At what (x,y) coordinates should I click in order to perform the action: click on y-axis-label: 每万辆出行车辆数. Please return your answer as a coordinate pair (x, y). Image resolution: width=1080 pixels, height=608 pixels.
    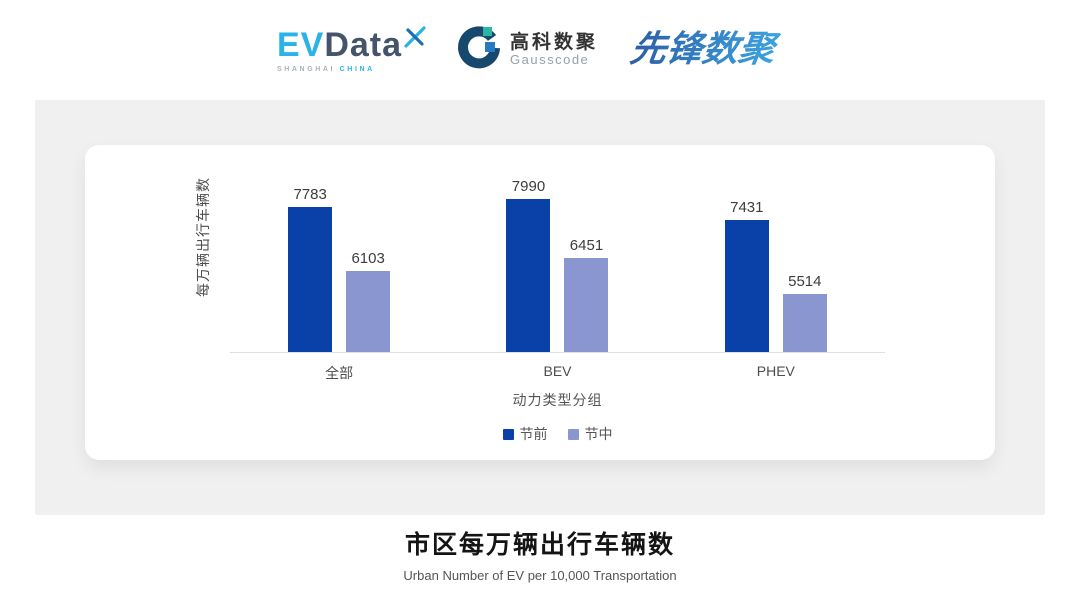
    Looking at the image, I should click on (203, 237).